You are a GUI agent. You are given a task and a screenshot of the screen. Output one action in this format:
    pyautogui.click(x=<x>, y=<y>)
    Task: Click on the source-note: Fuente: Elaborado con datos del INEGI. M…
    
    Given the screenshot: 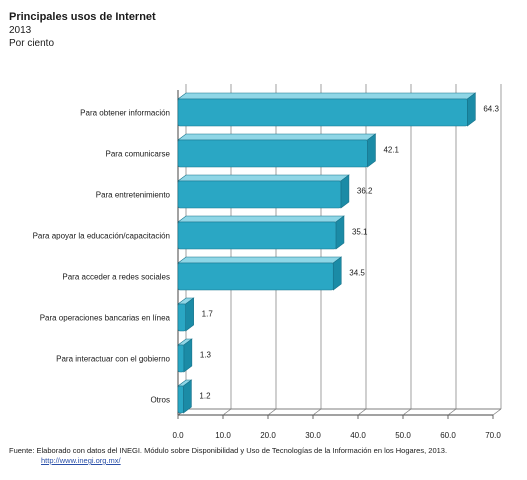 What is the action you would take?
    pyautogui.click(x=266, y=456)
    